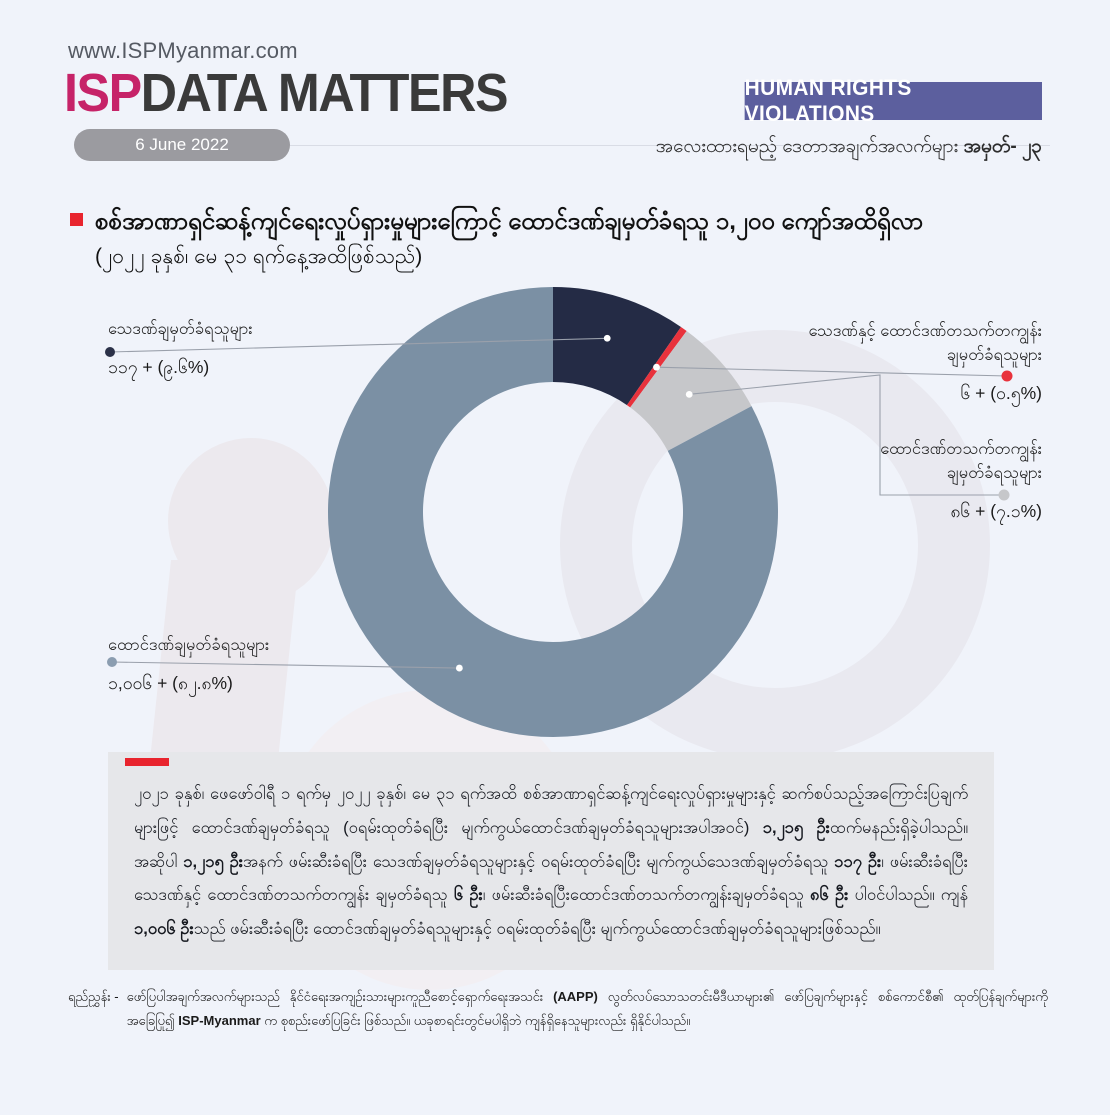  Describe the element at coordinates (551, 844) in the screenshot. I see `summary-seg-2: ထက်မနည်းရှိခဲ့ပါသည်။ အဆိုပါ` at that location.